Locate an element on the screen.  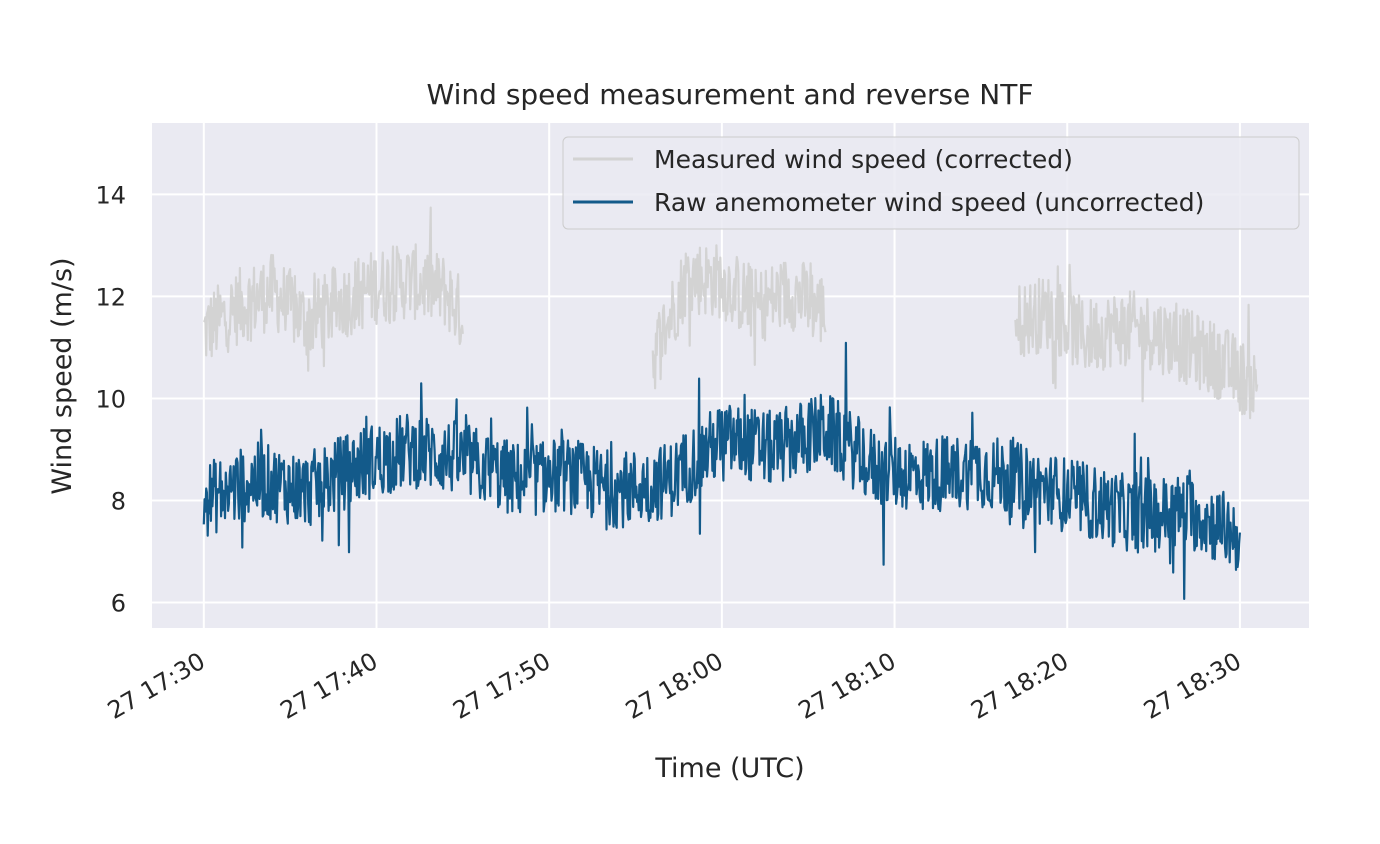
legend-label-raw: Raw anemometer wind speed (uncorrected) is located at coordinates (929, 202).